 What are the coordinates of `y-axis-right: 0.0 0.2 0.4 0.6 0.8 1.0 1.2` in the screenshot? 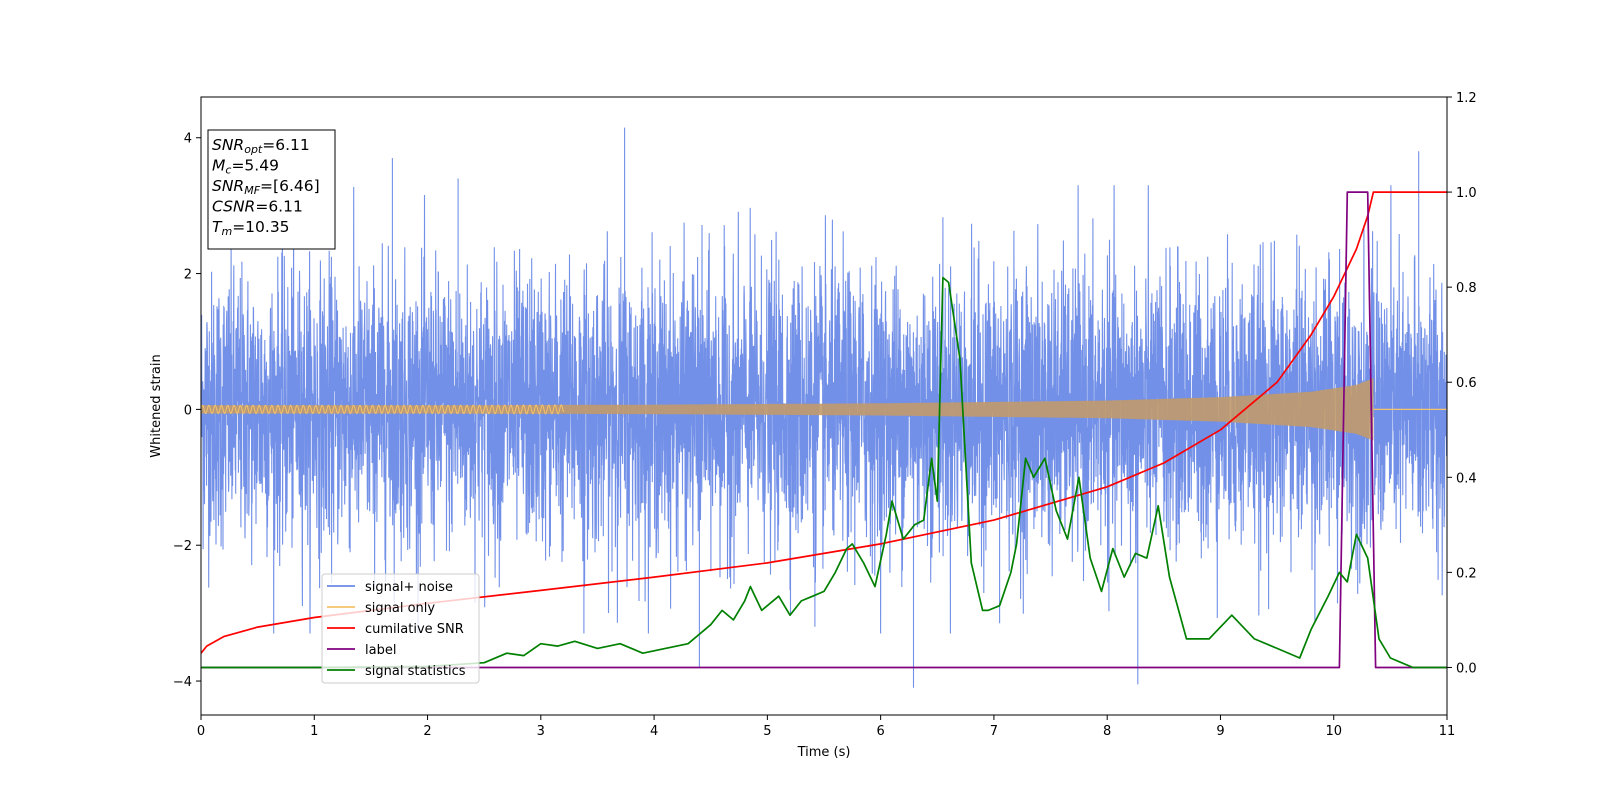 It's located at (1462, 383).